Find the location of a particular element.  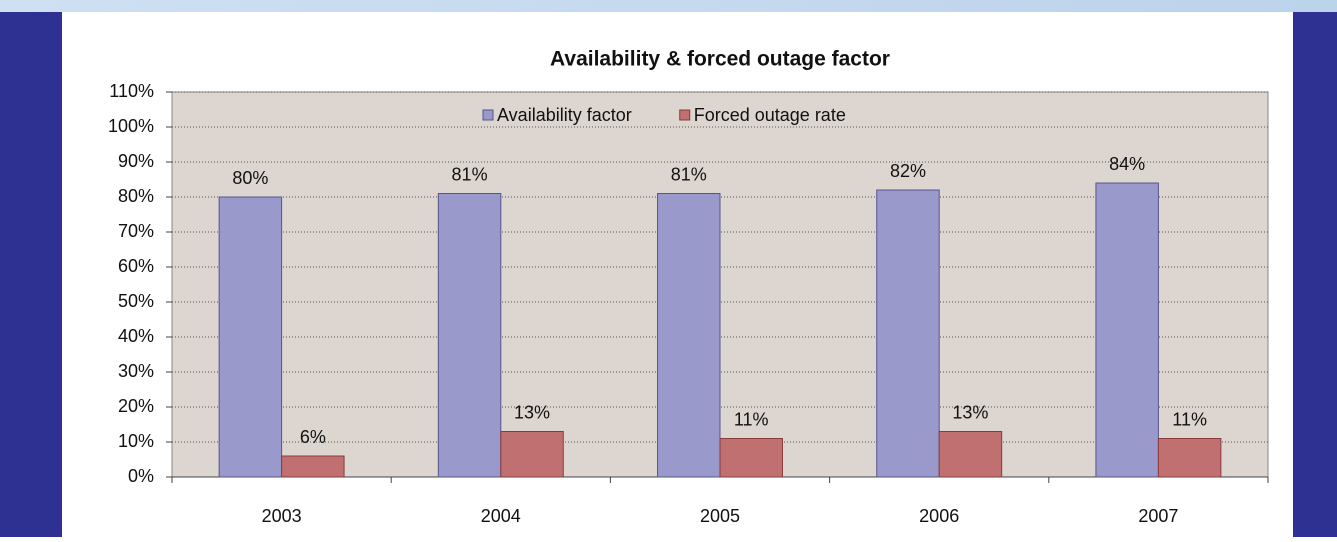

y-tick-label: 80% is located at coordinates (136, 196).